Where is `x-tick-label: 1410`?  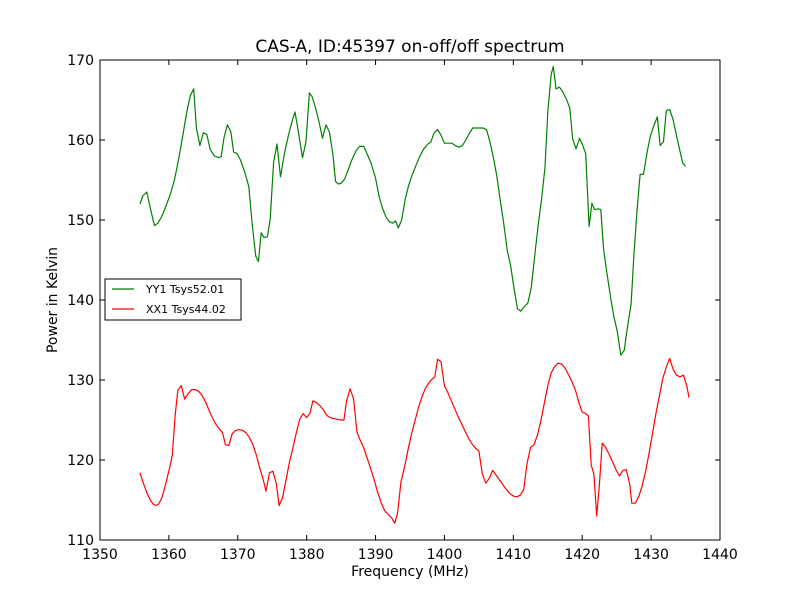
x-tick-label: 1410 is located at coordinates (514, 555).